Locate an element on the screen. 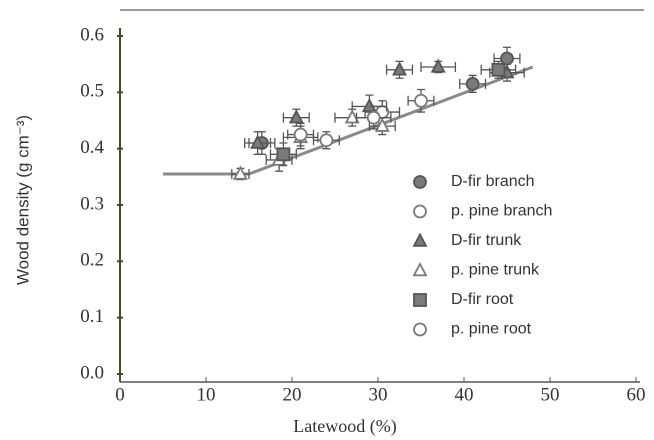  y-tick-label: 0.2 is located at coordinates (92, 260).